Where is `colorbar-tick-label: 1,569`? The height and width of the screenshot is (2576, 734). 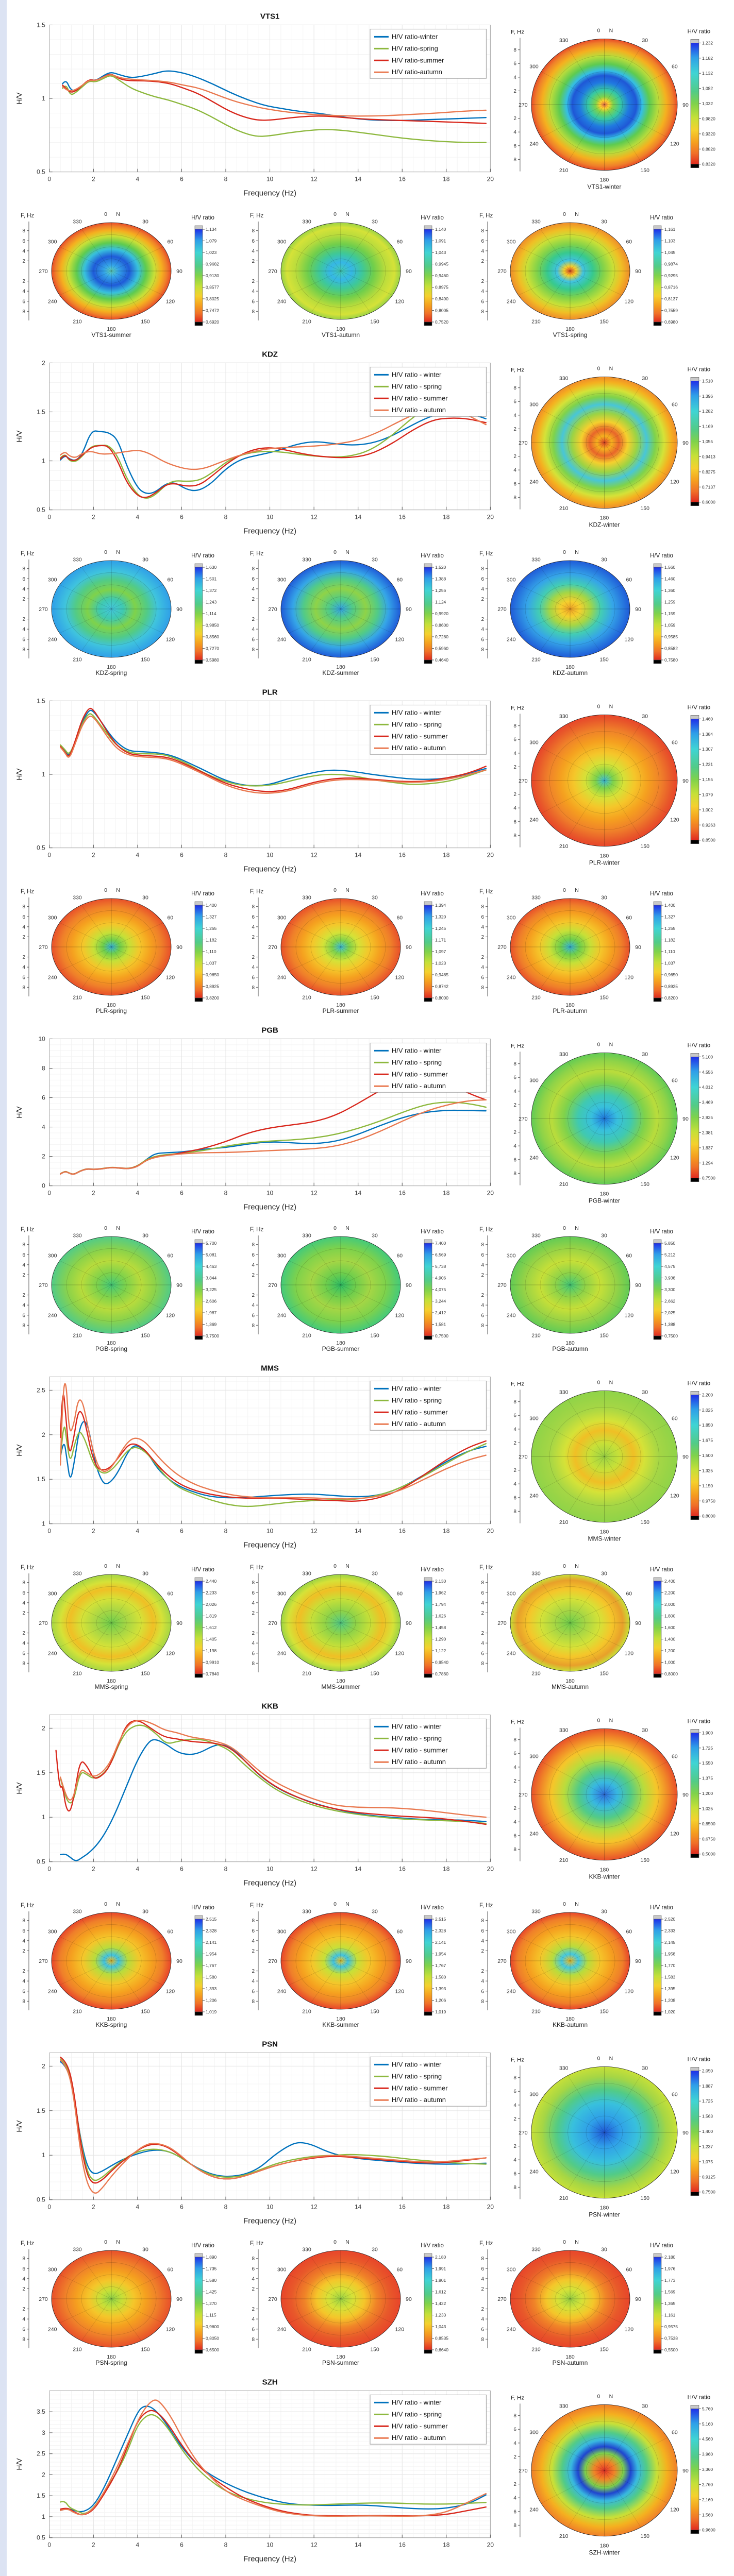
colorbar-tick-label: 1,569 is located at coordinates (670, 2292).